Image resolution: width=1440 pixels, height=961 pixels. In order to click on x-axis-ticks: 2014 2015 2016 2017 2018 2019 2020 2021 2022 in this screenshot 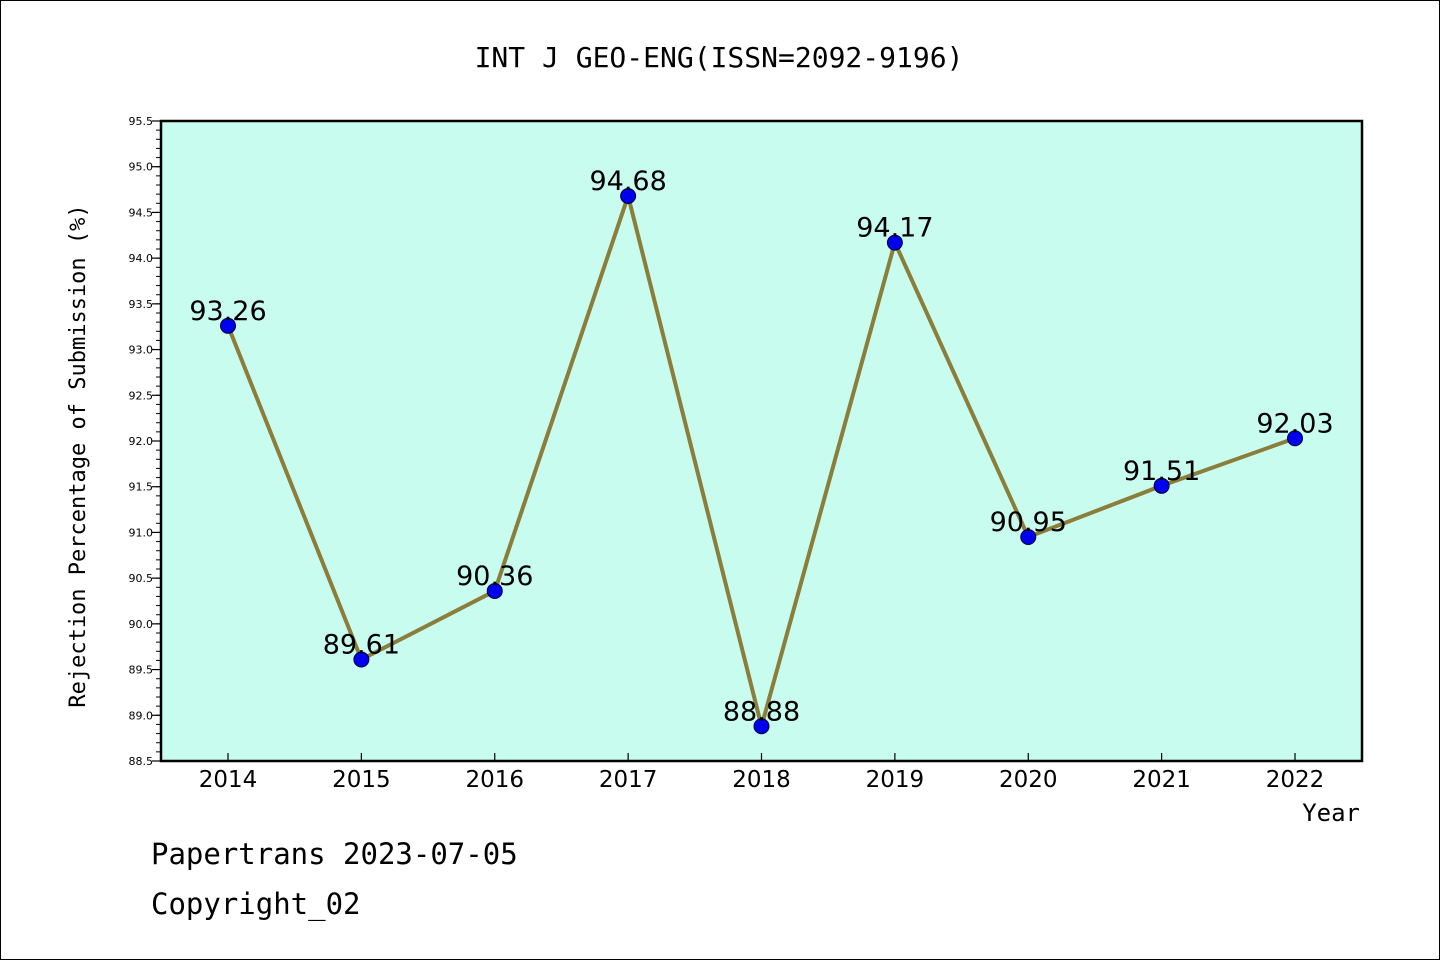, I will do `click(762, 773)`.